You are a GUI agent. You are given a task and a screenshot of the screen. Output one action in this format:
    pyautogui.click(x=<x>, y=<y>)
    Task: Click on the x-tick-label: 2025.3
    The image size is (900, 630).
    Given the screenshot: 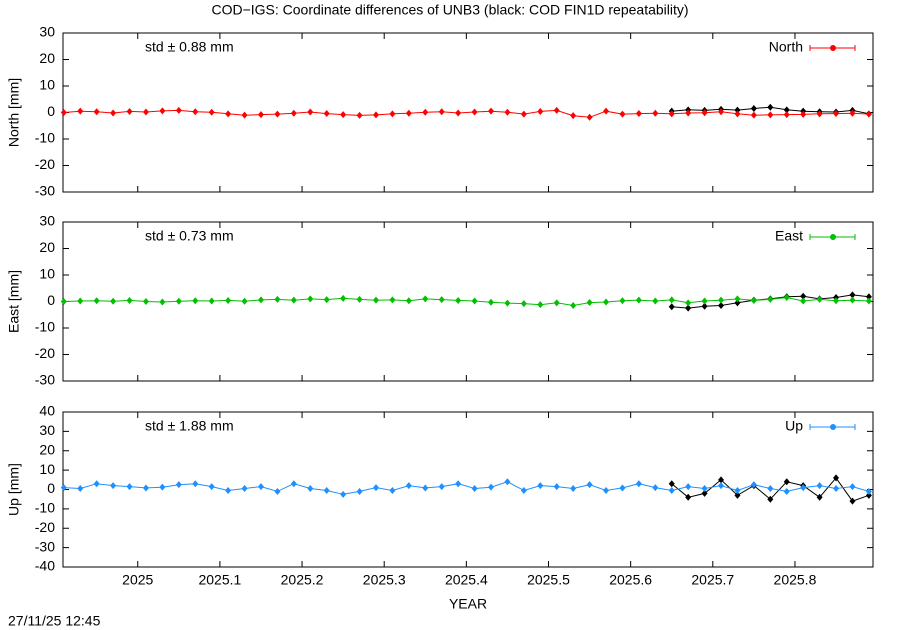 What is the action you would take?
    pyautogui.click(x=384, y=580)
    